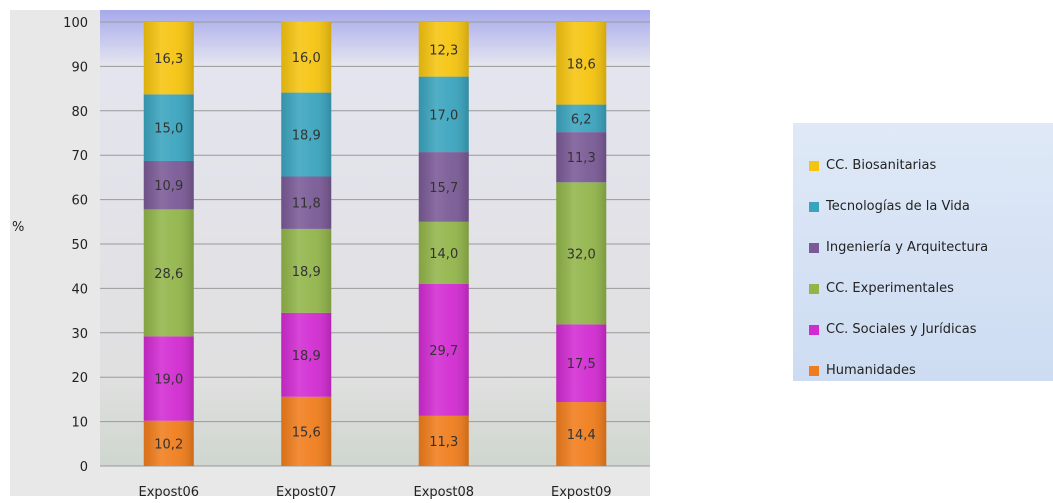 Image resolution: width=1053 pixels, height=503 pixels. I want to click on legend-swatch-ingenieria, so click(814, 247).